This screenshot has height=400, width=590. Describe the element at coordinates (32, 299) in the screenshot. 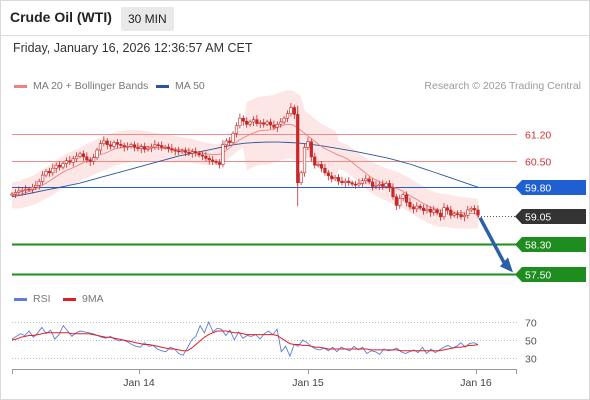

I see `legend-rsi: RSI` at that location.